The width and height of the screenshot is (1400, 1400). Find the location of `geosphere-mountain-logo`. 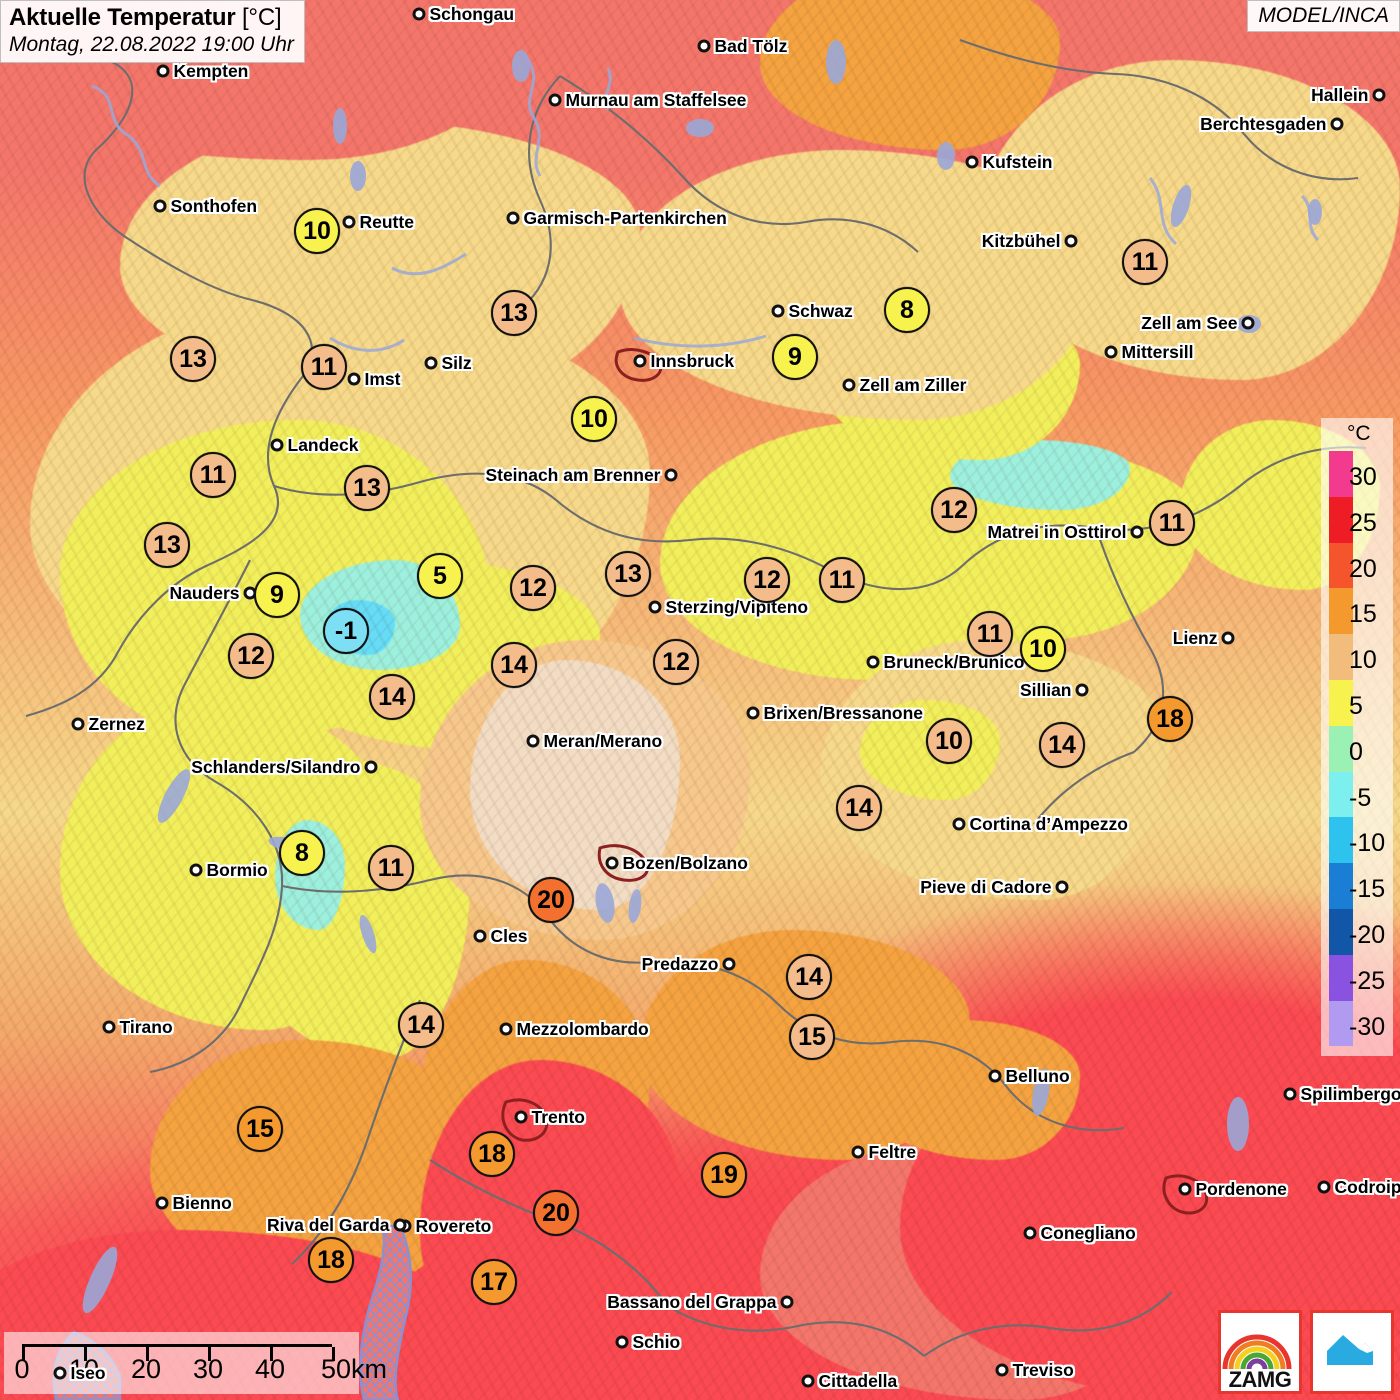

geosphere-mountain-logo is located at coordinates (1352, 1352).